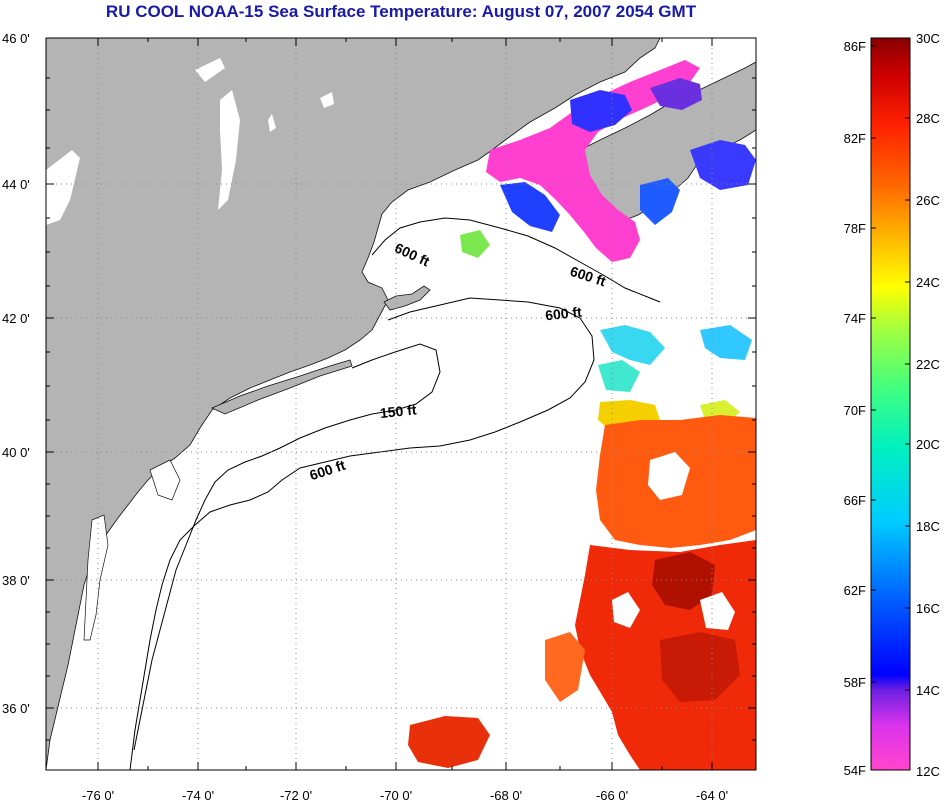 The width and height of the screenshot is (952, 809). Describe the element at coordinates (563, 314) in the screenshot. I see `contour-label: 600 ft` at that location.